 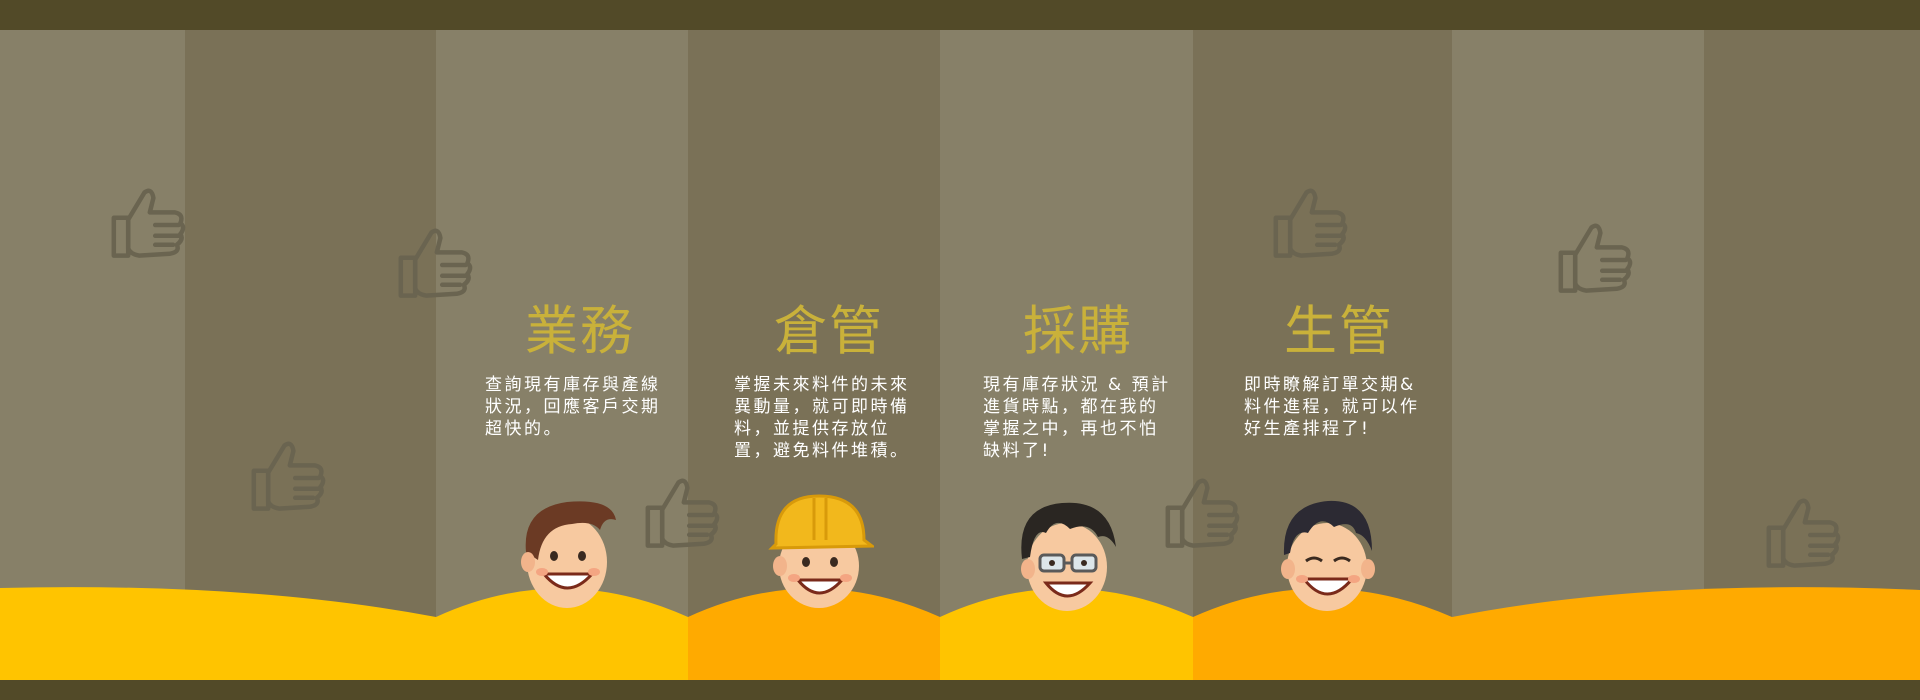 What do you see at coordinates (1077, 418) in the screenshot?
I see `role-description: 現有庫存狀況 & 預計進貨時點，都在我的掌握之中，再也不怕缺料了!` at bounding box center [1077, 418].